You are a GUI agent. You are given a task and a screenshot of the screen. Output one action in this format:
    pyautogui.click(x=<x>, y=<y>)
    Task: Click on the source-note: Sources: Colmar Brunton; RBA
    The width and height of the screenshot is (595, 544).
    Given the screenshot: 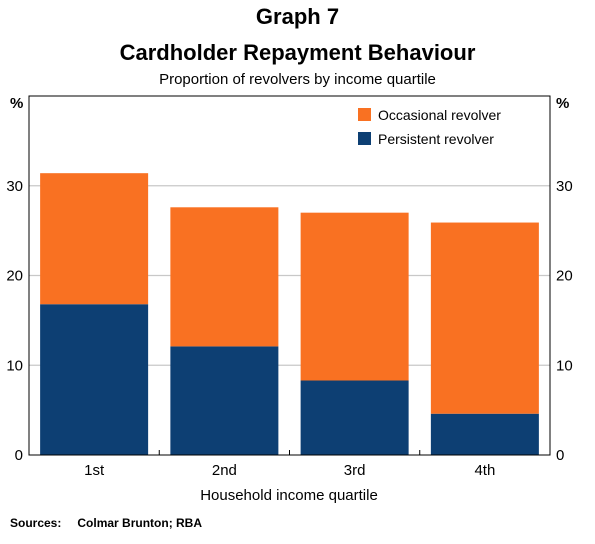 What is the action you would take?
    pyautogui.click(x=106, y=523)
    